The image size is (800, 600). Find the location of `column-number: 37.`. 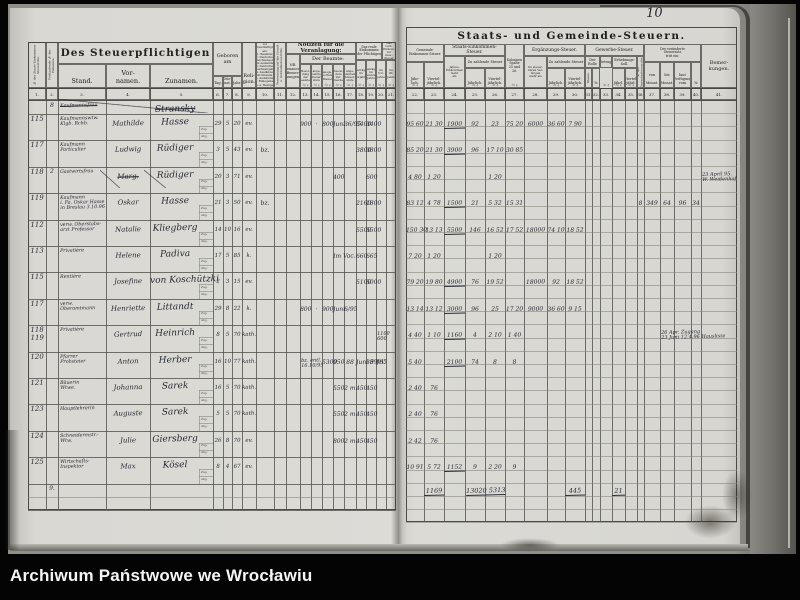

column-number: 37. is located at coordinates (652, 94).